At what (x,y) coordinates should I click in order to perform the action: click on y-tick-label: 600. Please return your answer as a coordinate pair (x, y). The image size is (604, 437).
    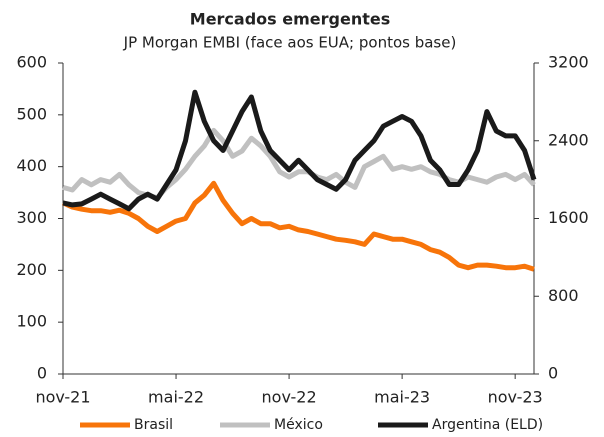
    Looking at the image, I should click on (31, 62).